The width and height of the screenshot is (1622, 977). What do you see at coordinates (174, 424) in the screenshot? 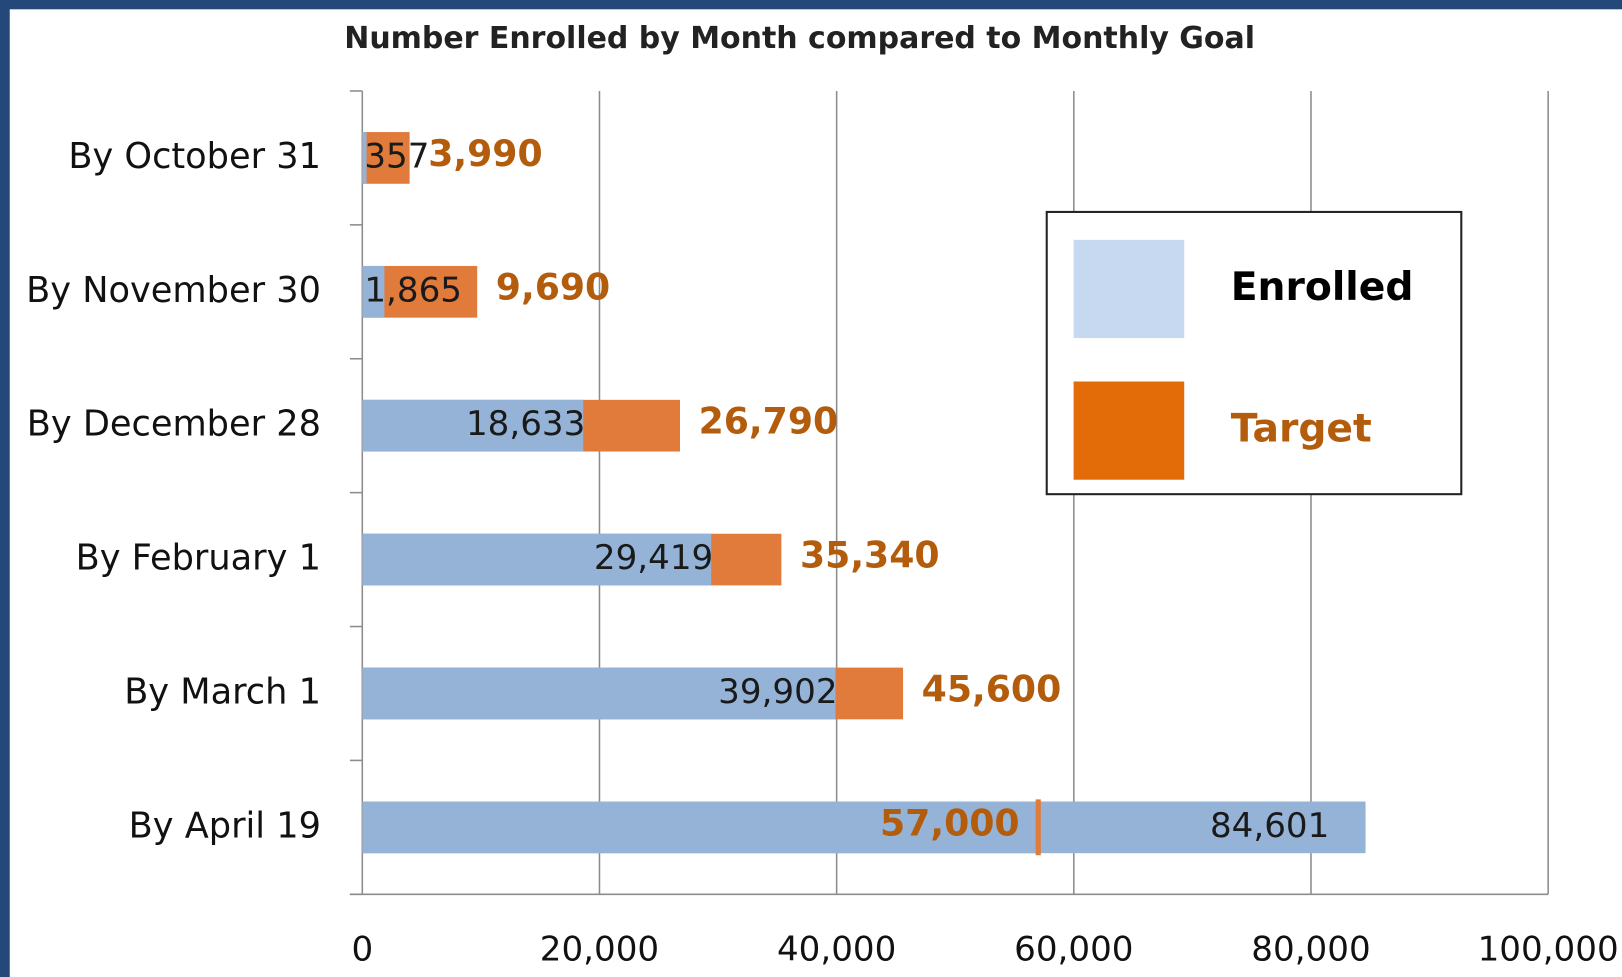
I see `y-tick-label: By December 28` at bounding box center [174, 424].